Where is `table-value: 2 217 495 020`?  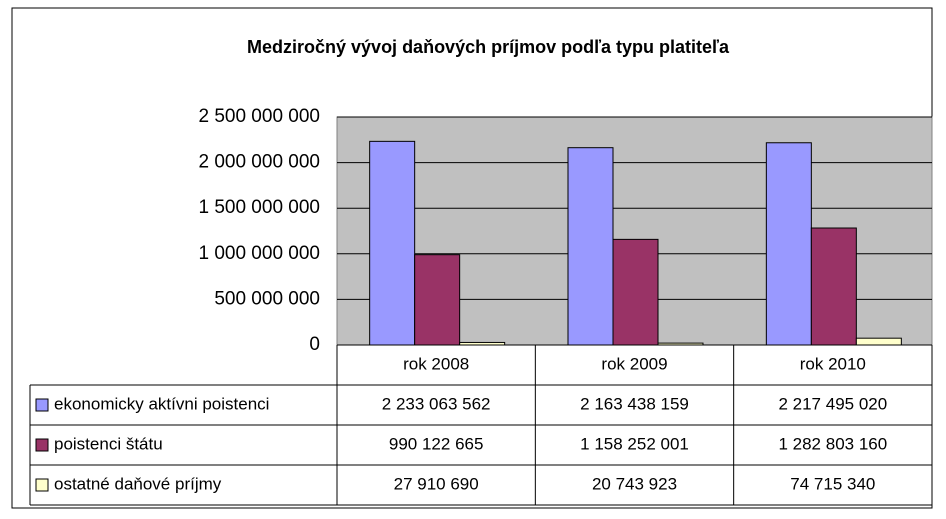 table-value: 2 217 495 020 is located at coordinates (832, 403).